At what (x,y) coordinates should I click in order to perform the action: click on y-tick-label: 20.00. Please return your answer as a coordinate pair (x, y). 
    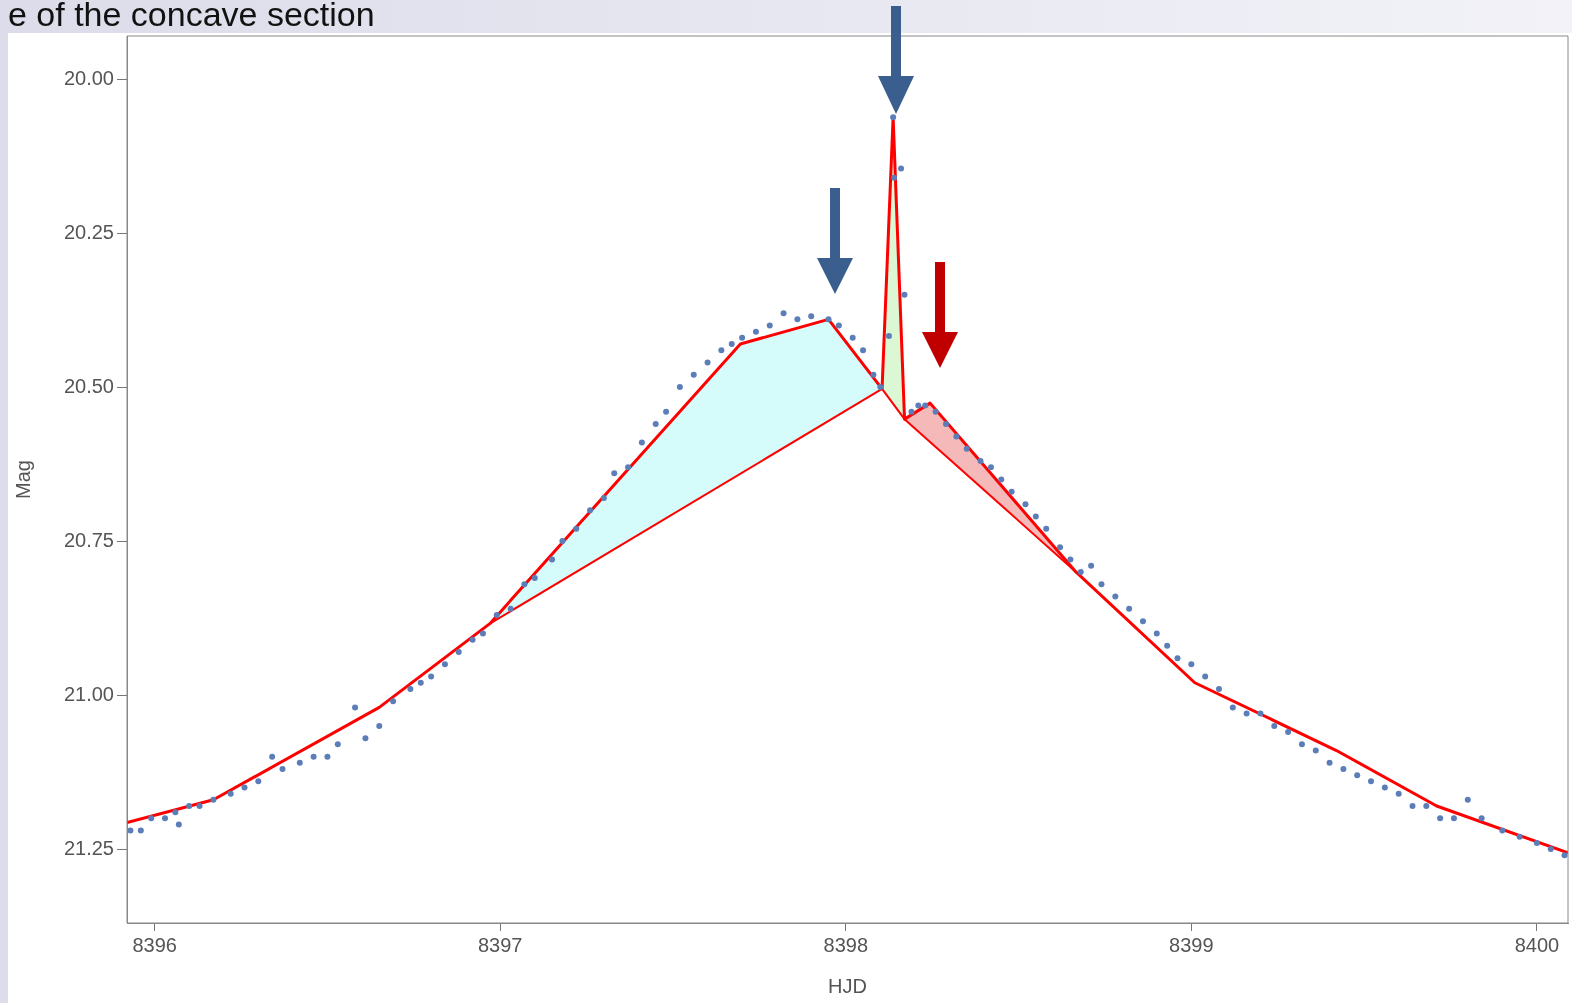
    Looking at the image, I should click on (88, 77).